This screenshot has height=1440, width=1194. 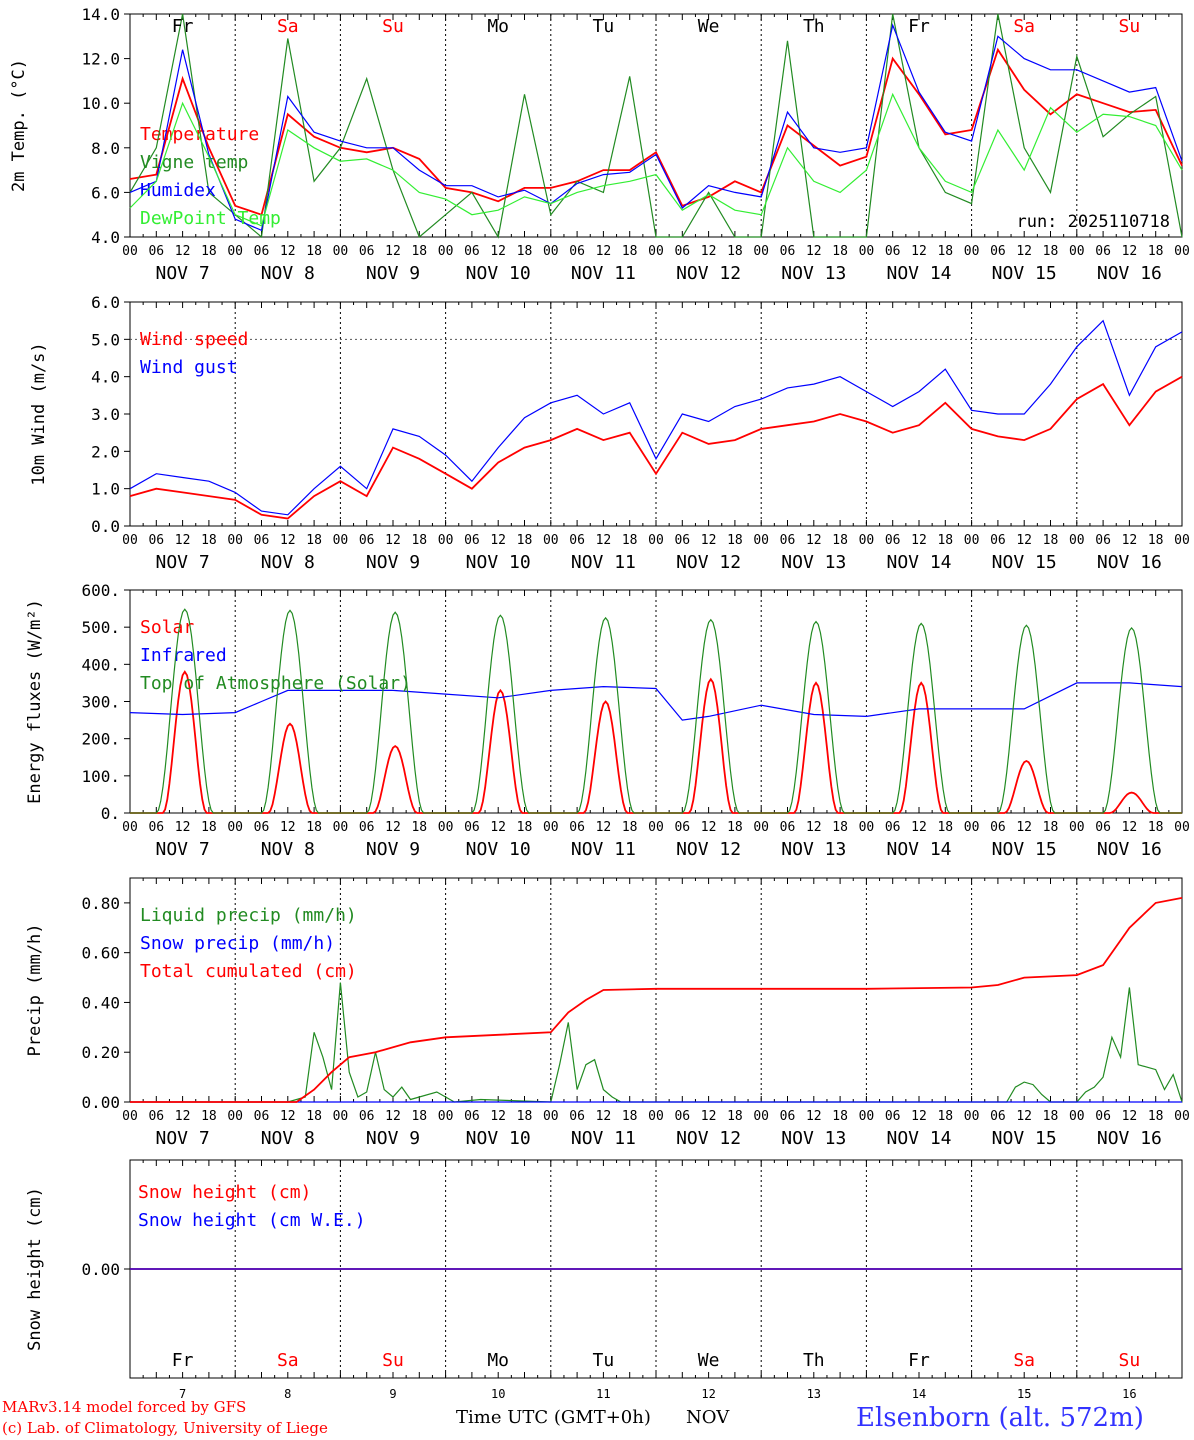 I want to click on day-number-label: 8, so click(x=287, y=1394).